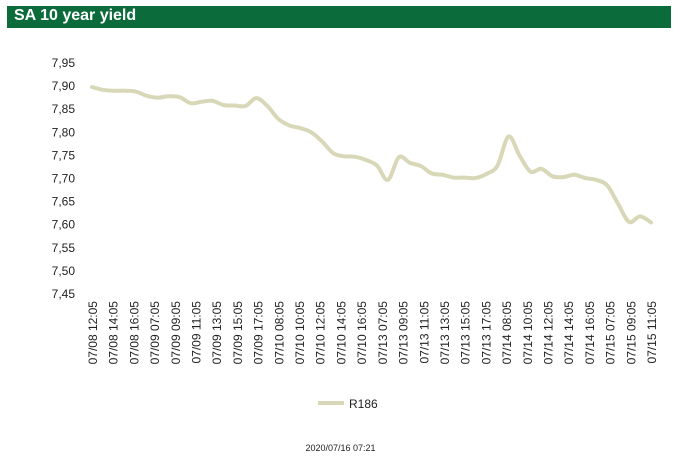 This screenshot has width=681, height=458. I want to click on x-tick-label: 07/14 16:05, so click(590, 333).